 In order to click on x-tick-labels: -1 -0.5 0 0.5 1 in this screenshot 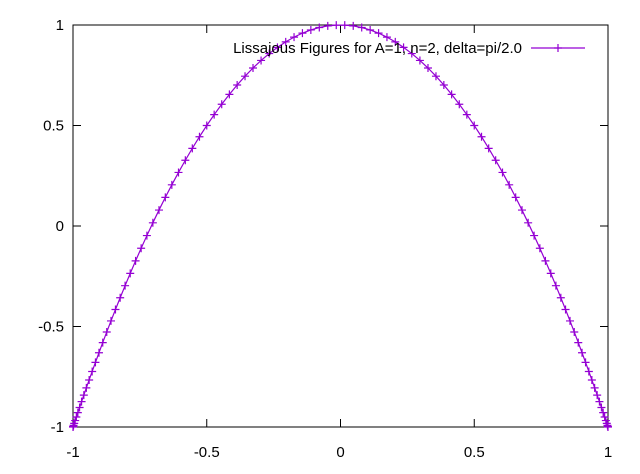, I will do `click(339, 452)`.